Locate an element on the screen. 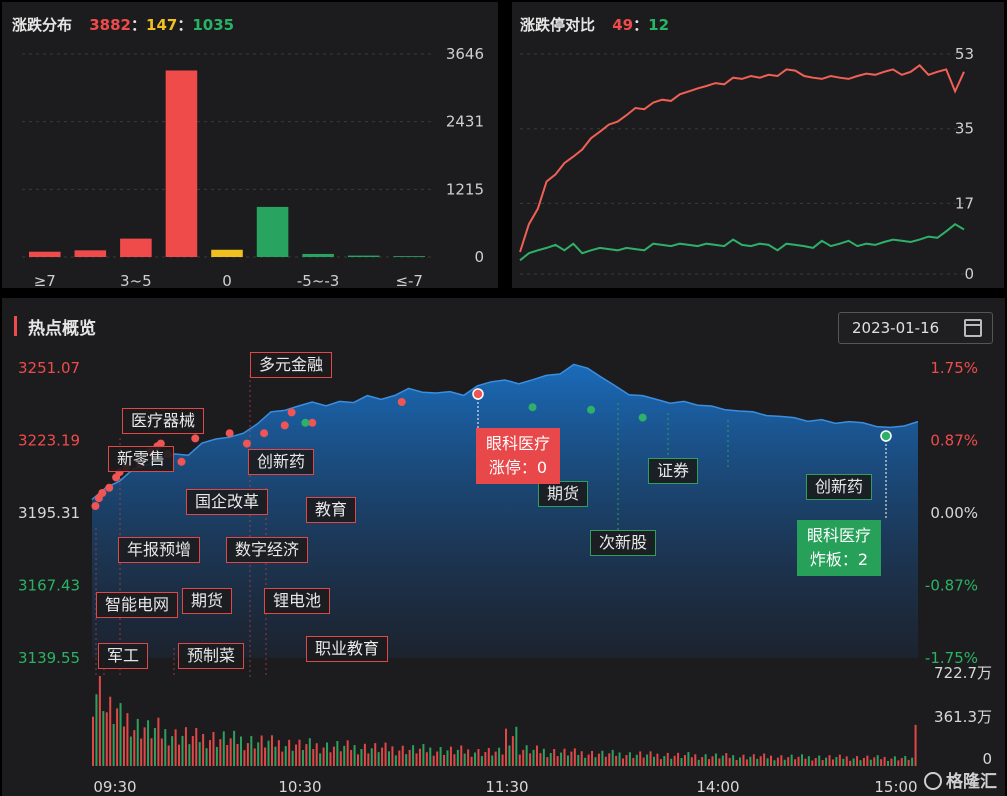 The width and height of the screenshot is (1007, 796). concept-tag-up: 锂电池 is located at coordinates (297, 601).